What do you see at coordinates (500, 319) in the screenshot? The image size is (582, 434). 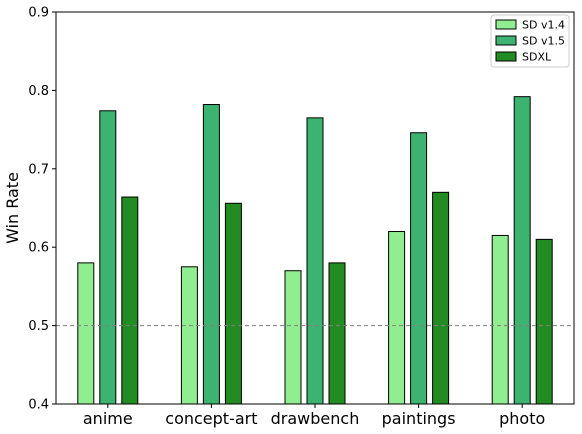 I see `bar-sd-v1.4-photo` at bounding box center [500, 319].